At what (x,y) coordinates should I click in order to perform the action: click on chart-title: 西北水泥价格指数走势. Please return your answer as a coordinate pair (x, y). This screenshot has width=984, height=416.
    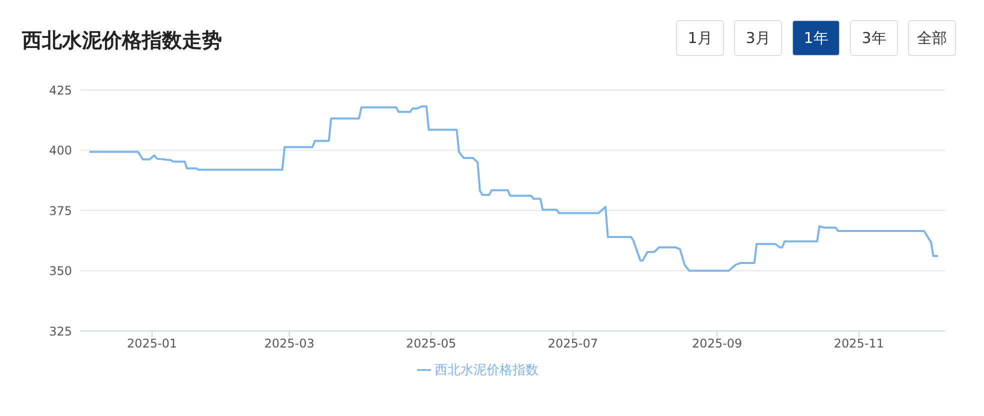
    Looking at the image, I should click on (122, 40).